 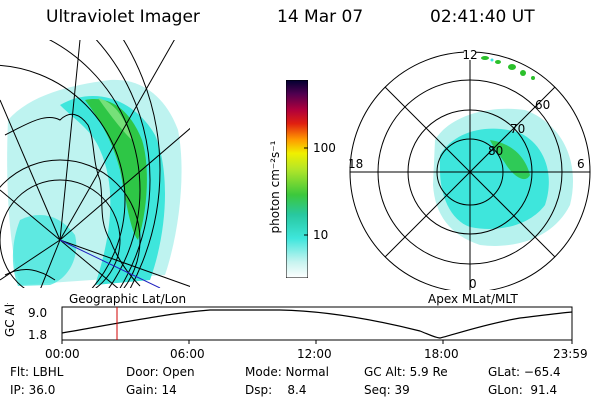 I want to click on lat-ring-60: 60, so click(x=542, y=105).